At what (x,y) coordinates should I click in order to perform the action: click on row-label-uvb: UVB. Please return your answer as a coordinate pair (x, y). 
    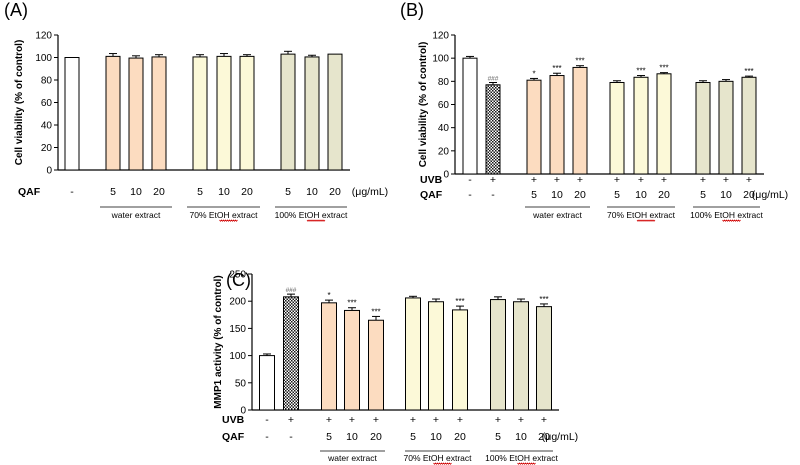
    Looking at the image, I should click on (431, 180).